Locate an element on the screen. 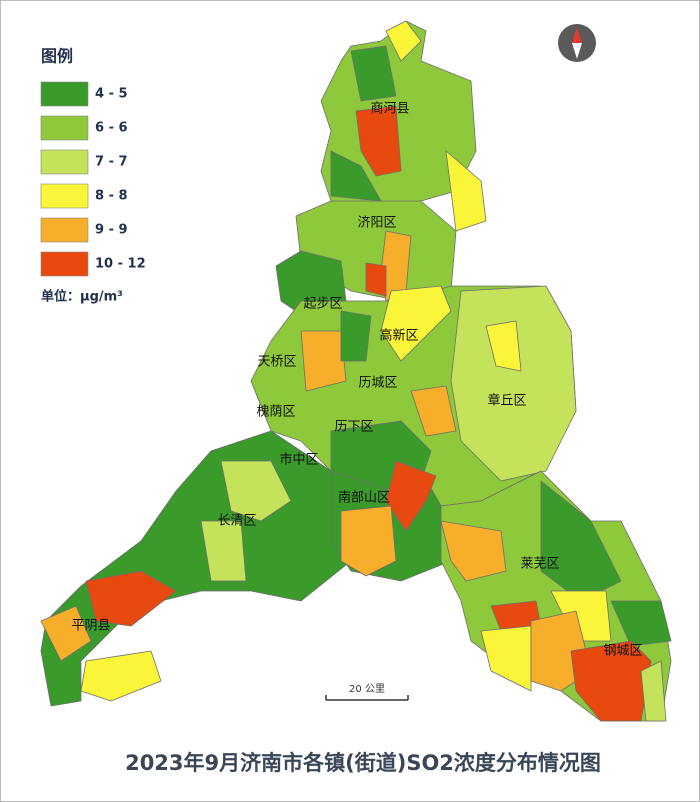  district-label: 南部山区 is located at coordinates (364, 498).